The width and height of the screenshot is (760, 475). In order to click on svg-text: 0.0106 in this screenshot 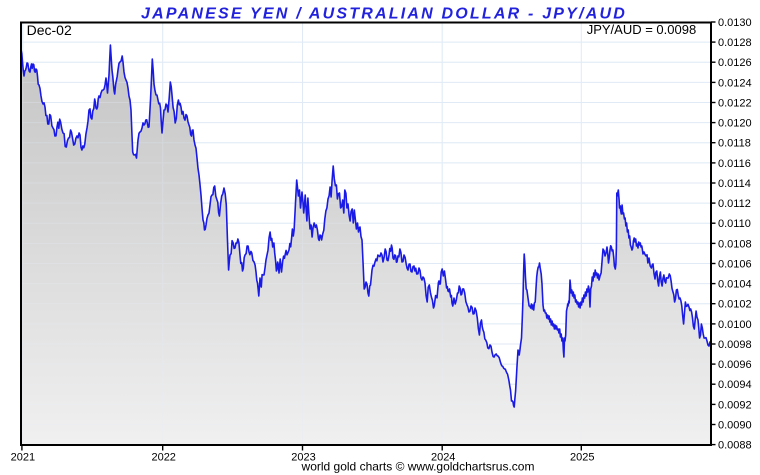, I will do `click(735, 265)`.